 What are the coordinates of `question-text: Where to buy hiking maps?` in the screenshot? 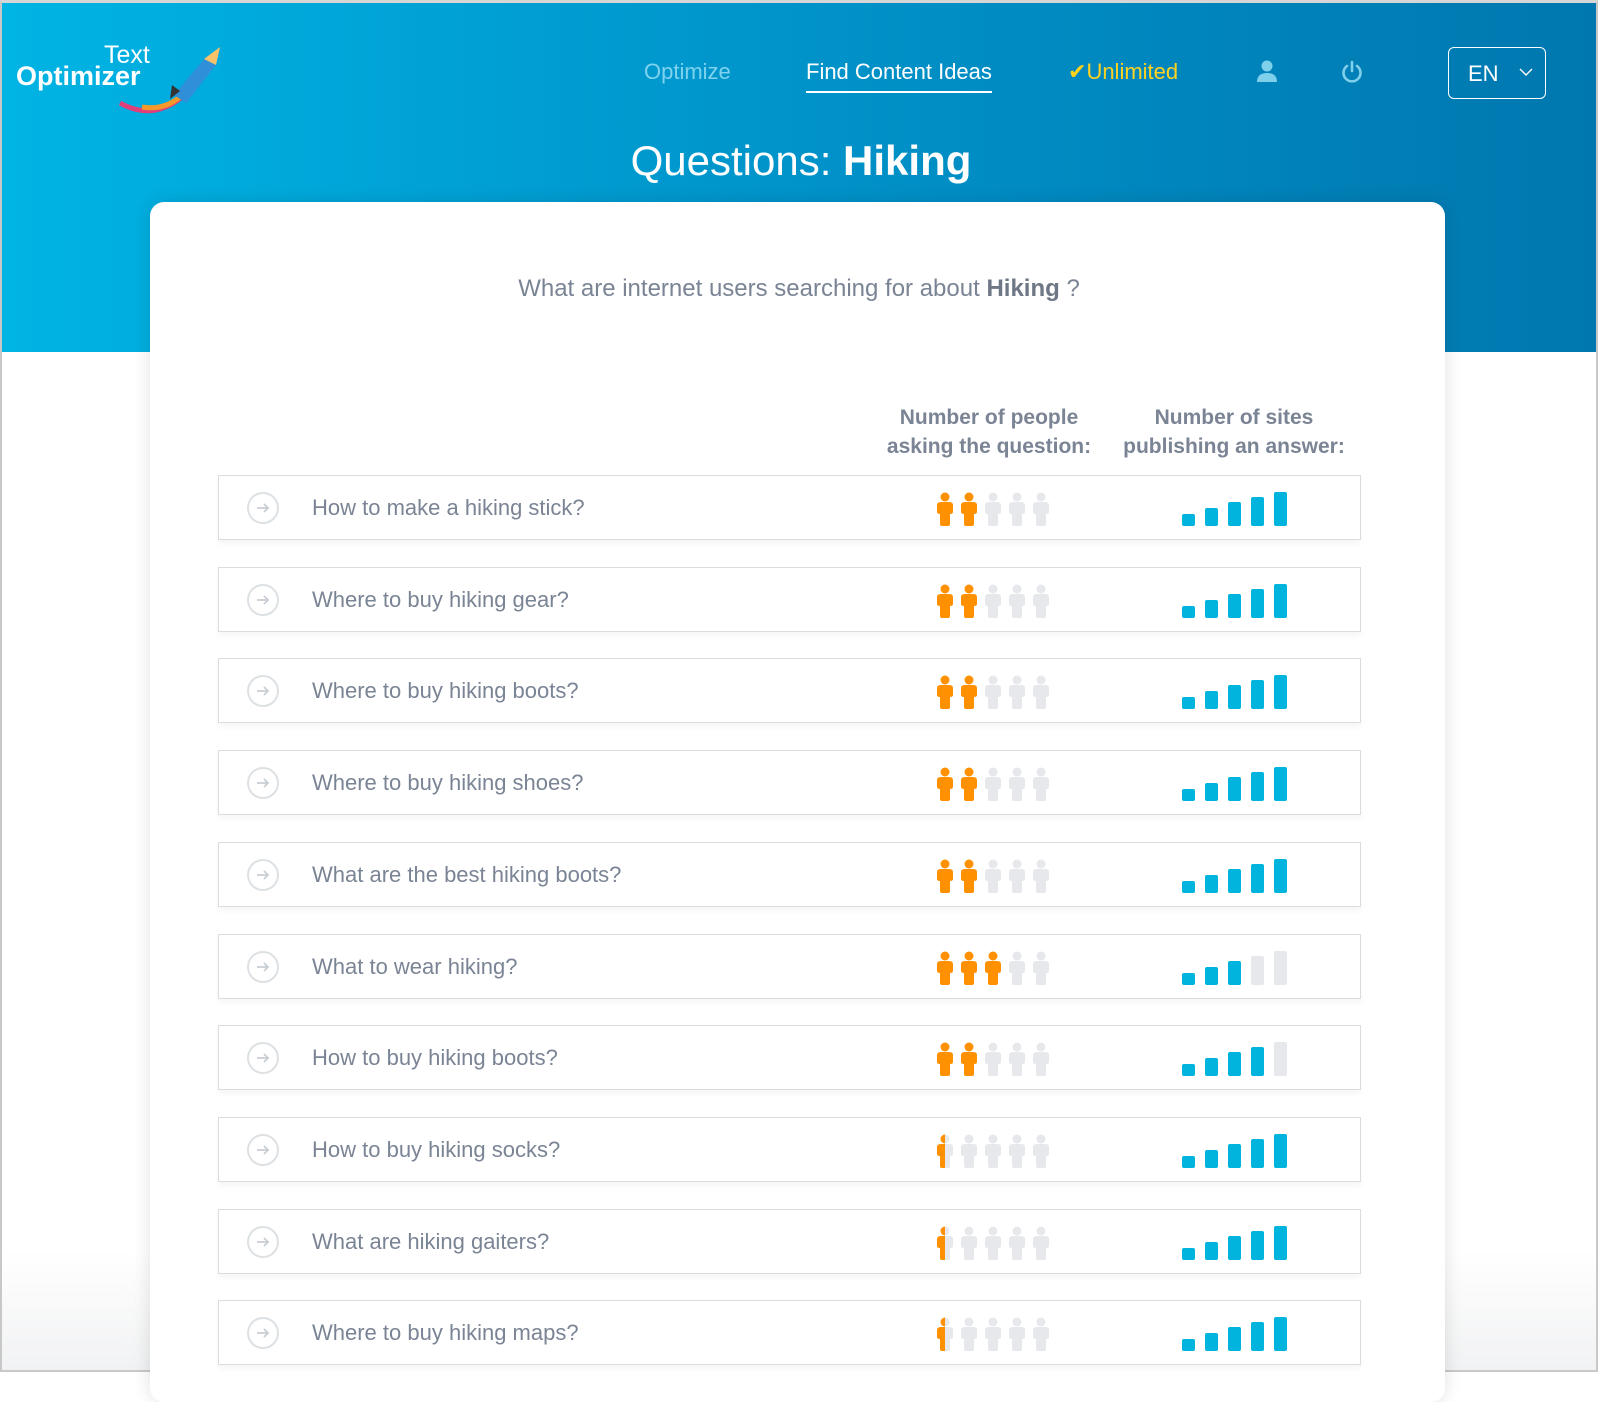 It's located at (445, 1333).